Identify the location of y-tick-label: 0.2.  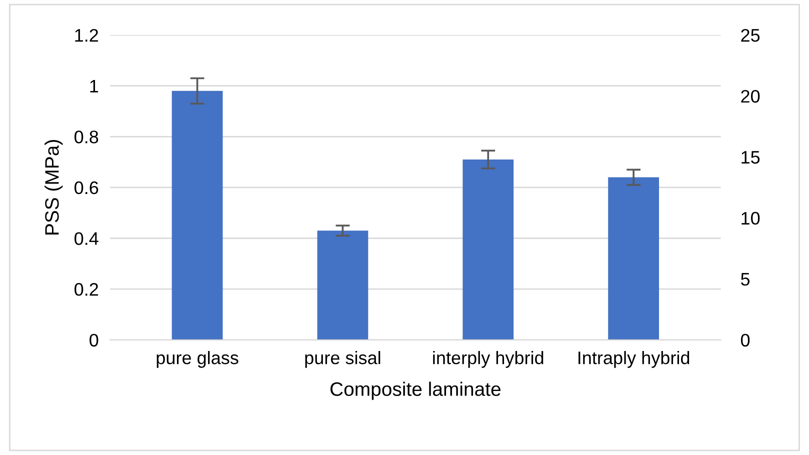
(86, 289).